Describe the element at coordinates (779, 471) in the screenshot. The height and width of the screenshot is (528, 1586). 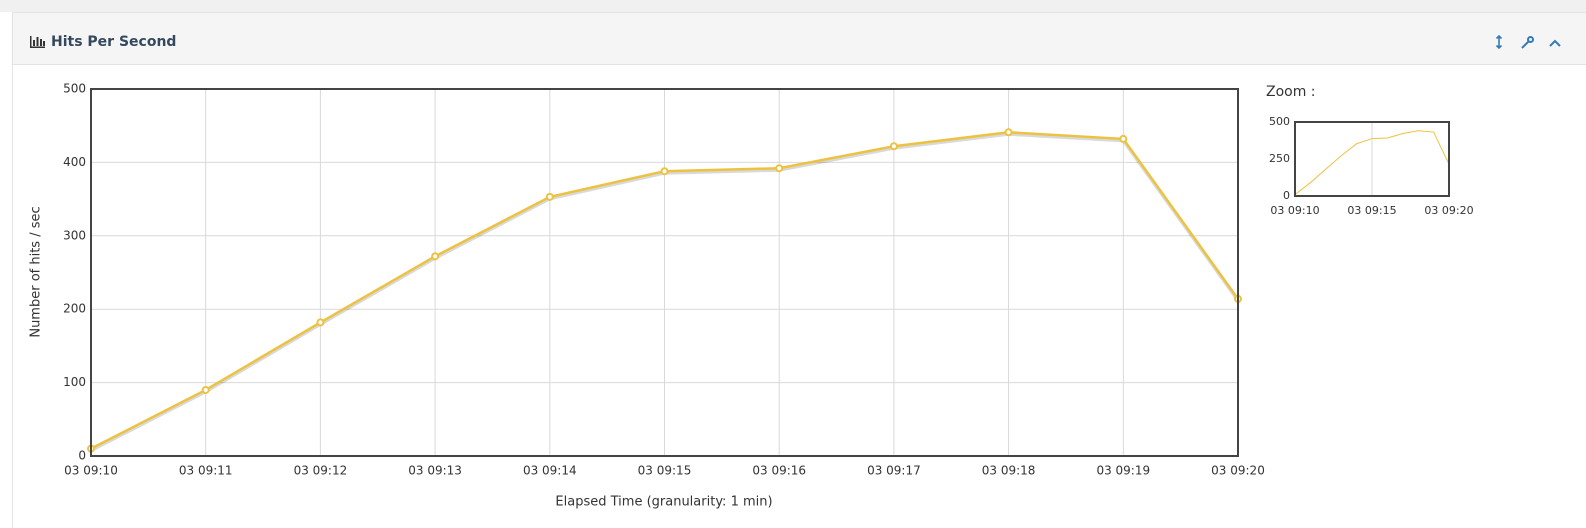
I see `x-tick-label: 03 09:16` at that location.